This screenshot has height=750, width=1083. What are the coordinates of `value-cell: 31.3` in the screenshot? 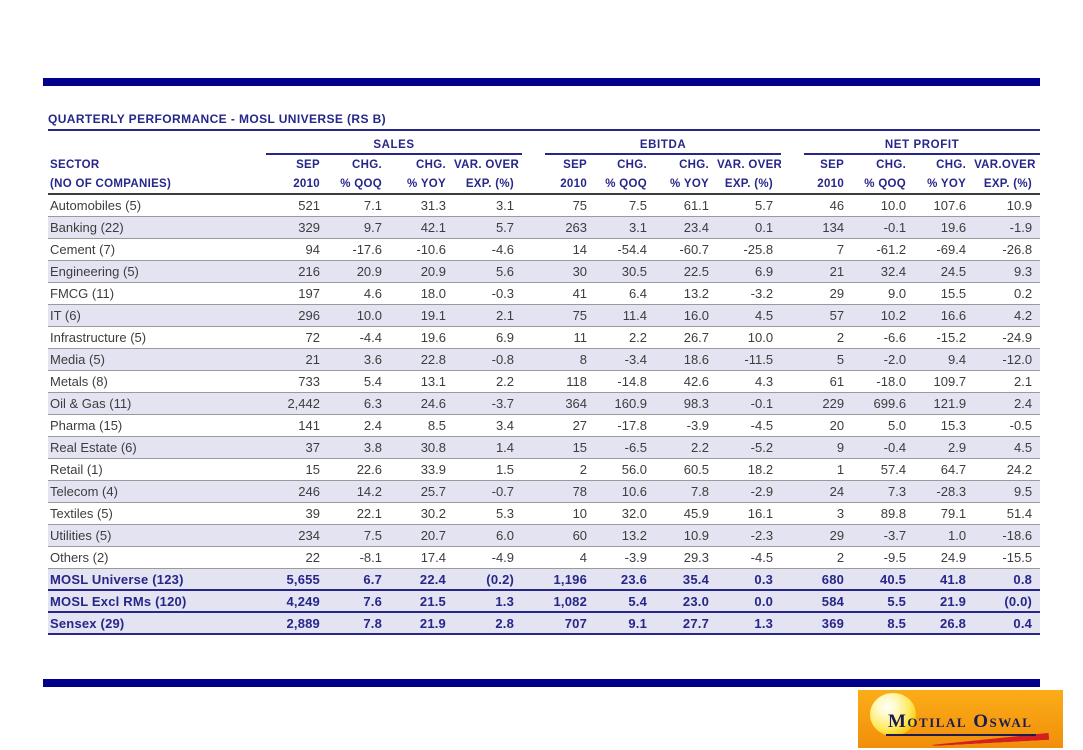 It's located at (422, 205).